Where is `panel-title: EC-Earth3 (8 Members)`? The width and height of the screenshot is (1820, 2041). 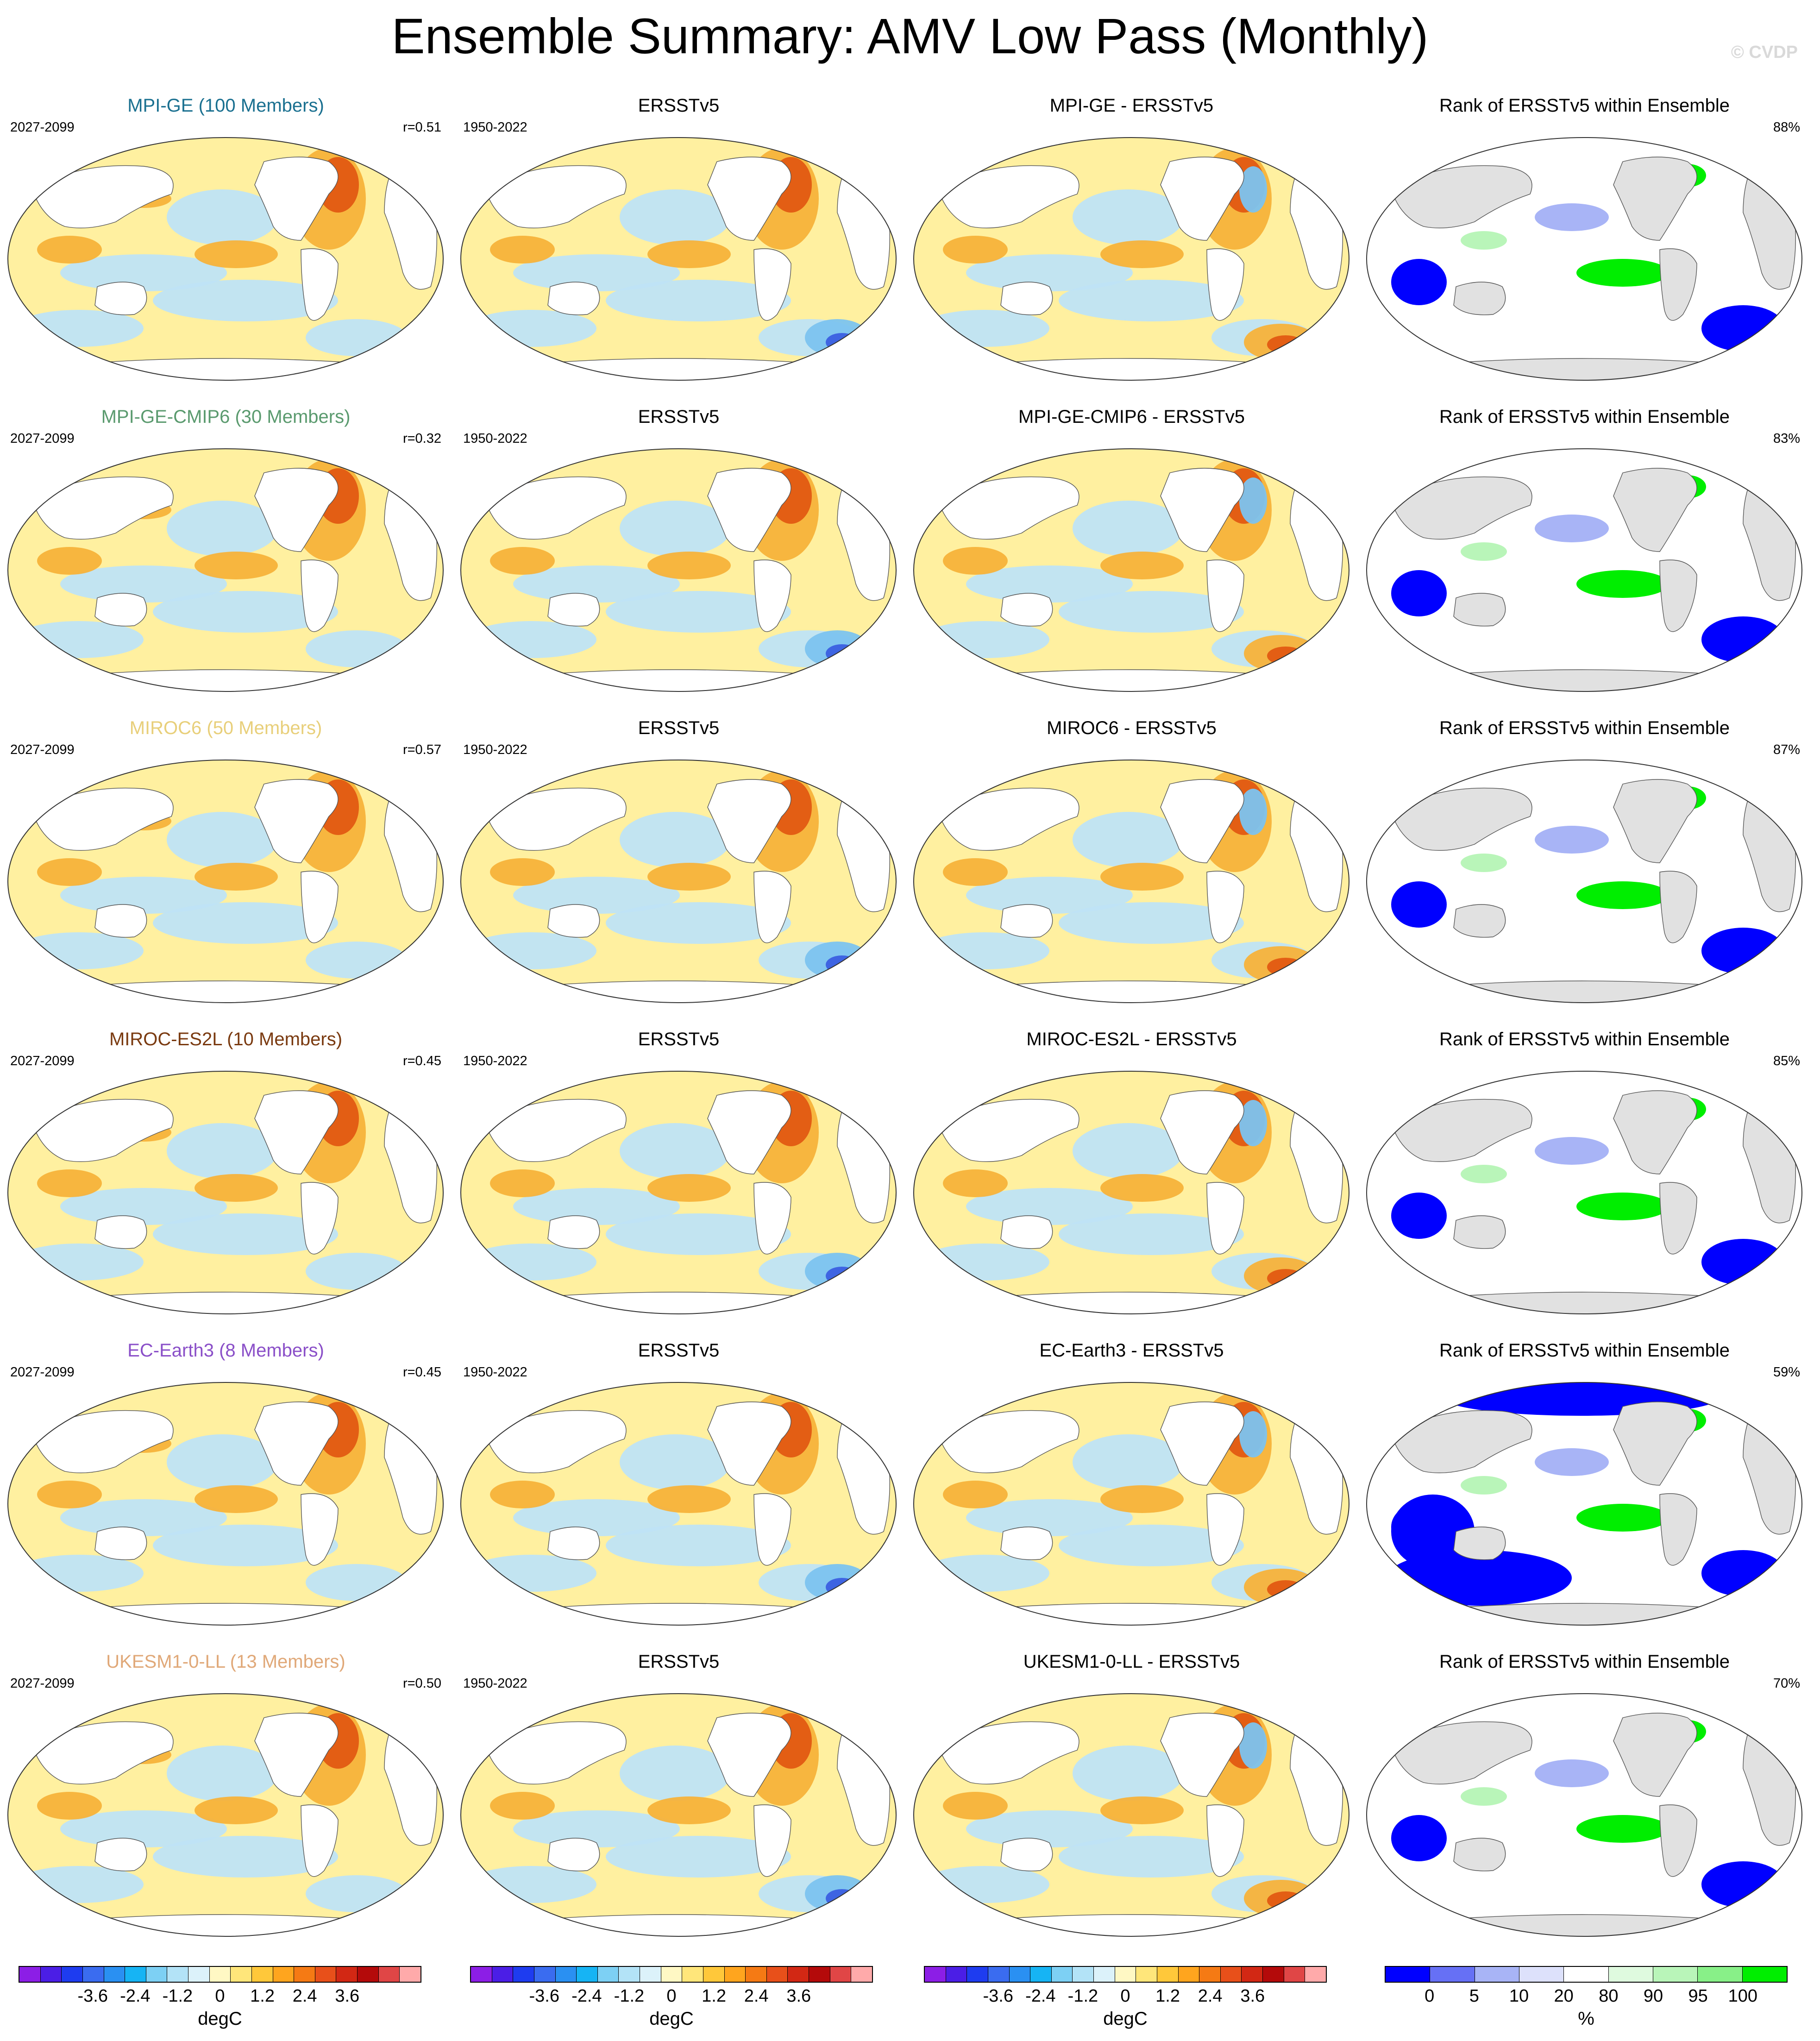
panel-title: EC-Earth3 (8 Members) is located at coordinates (225, 1350).